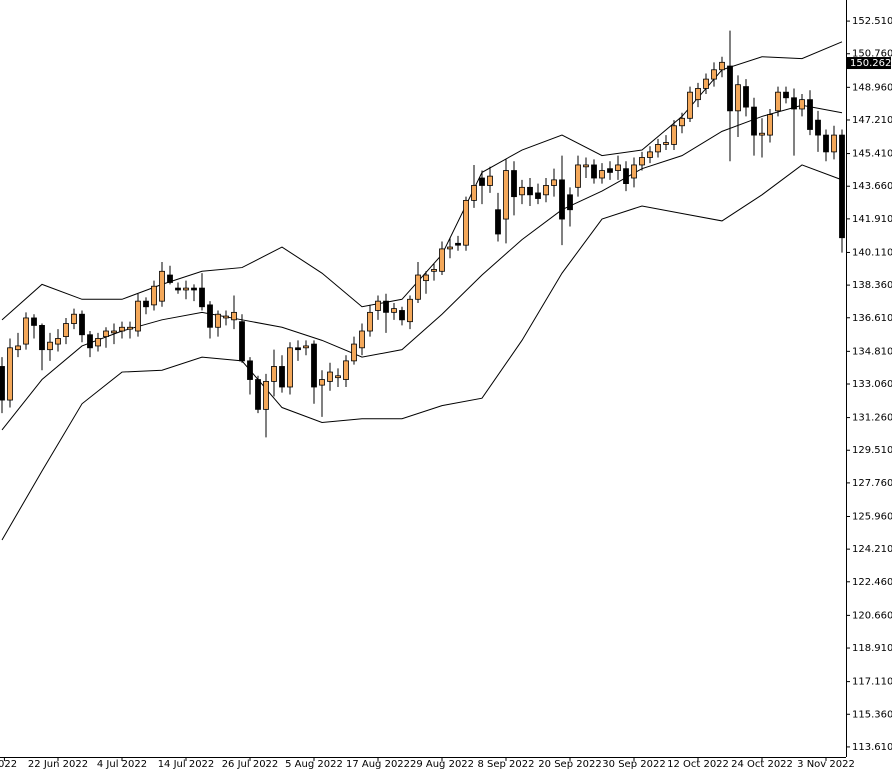 Image resolution: width=892 pixels, height=769 pixels. Describe the element at coordinates (378, 764) in the screenshot. I see `x-tick-label: 17 Aug 2022` at that location.